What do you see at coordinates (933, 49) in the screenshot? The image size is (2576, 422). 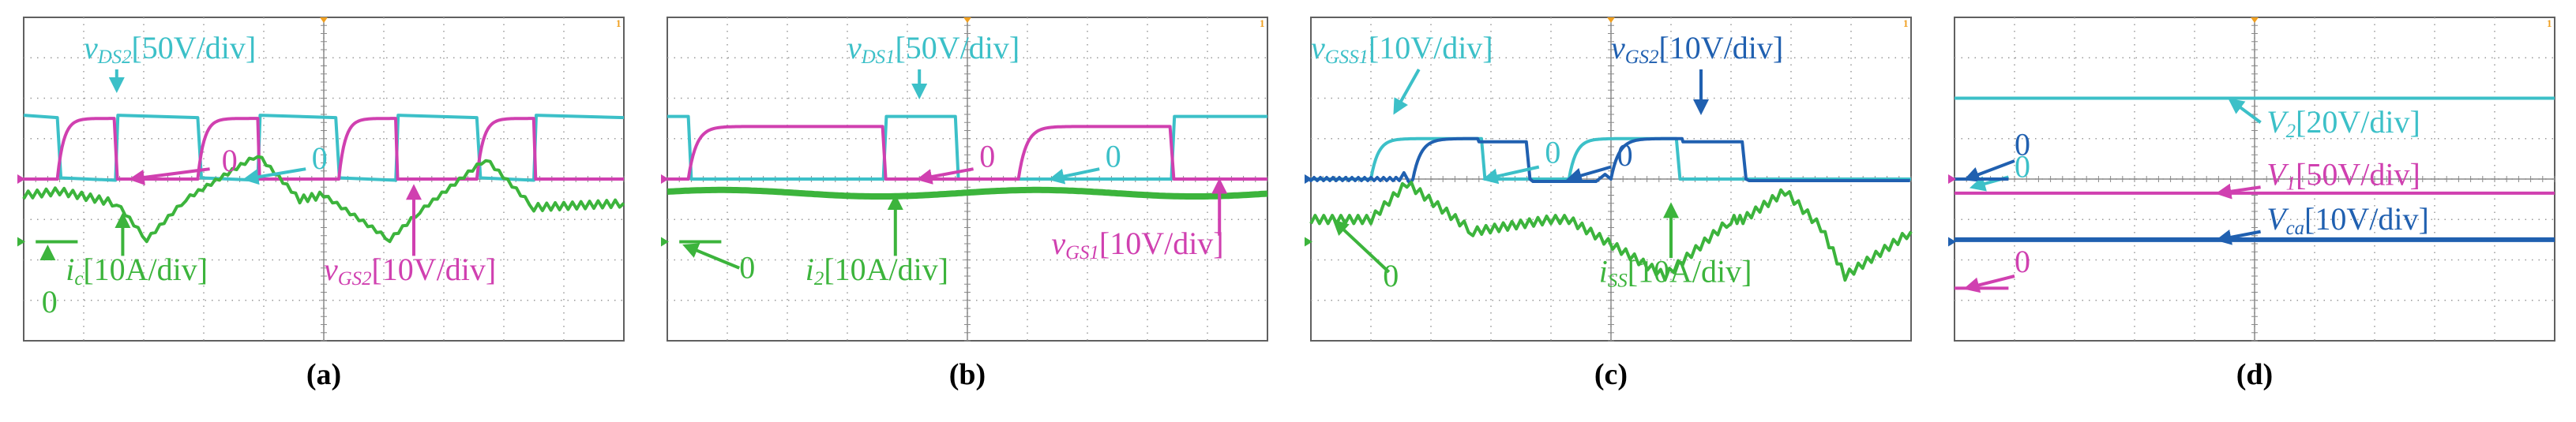 I see `label-vds1: vDS1[50V/div]` at bounding box center [933, 49].